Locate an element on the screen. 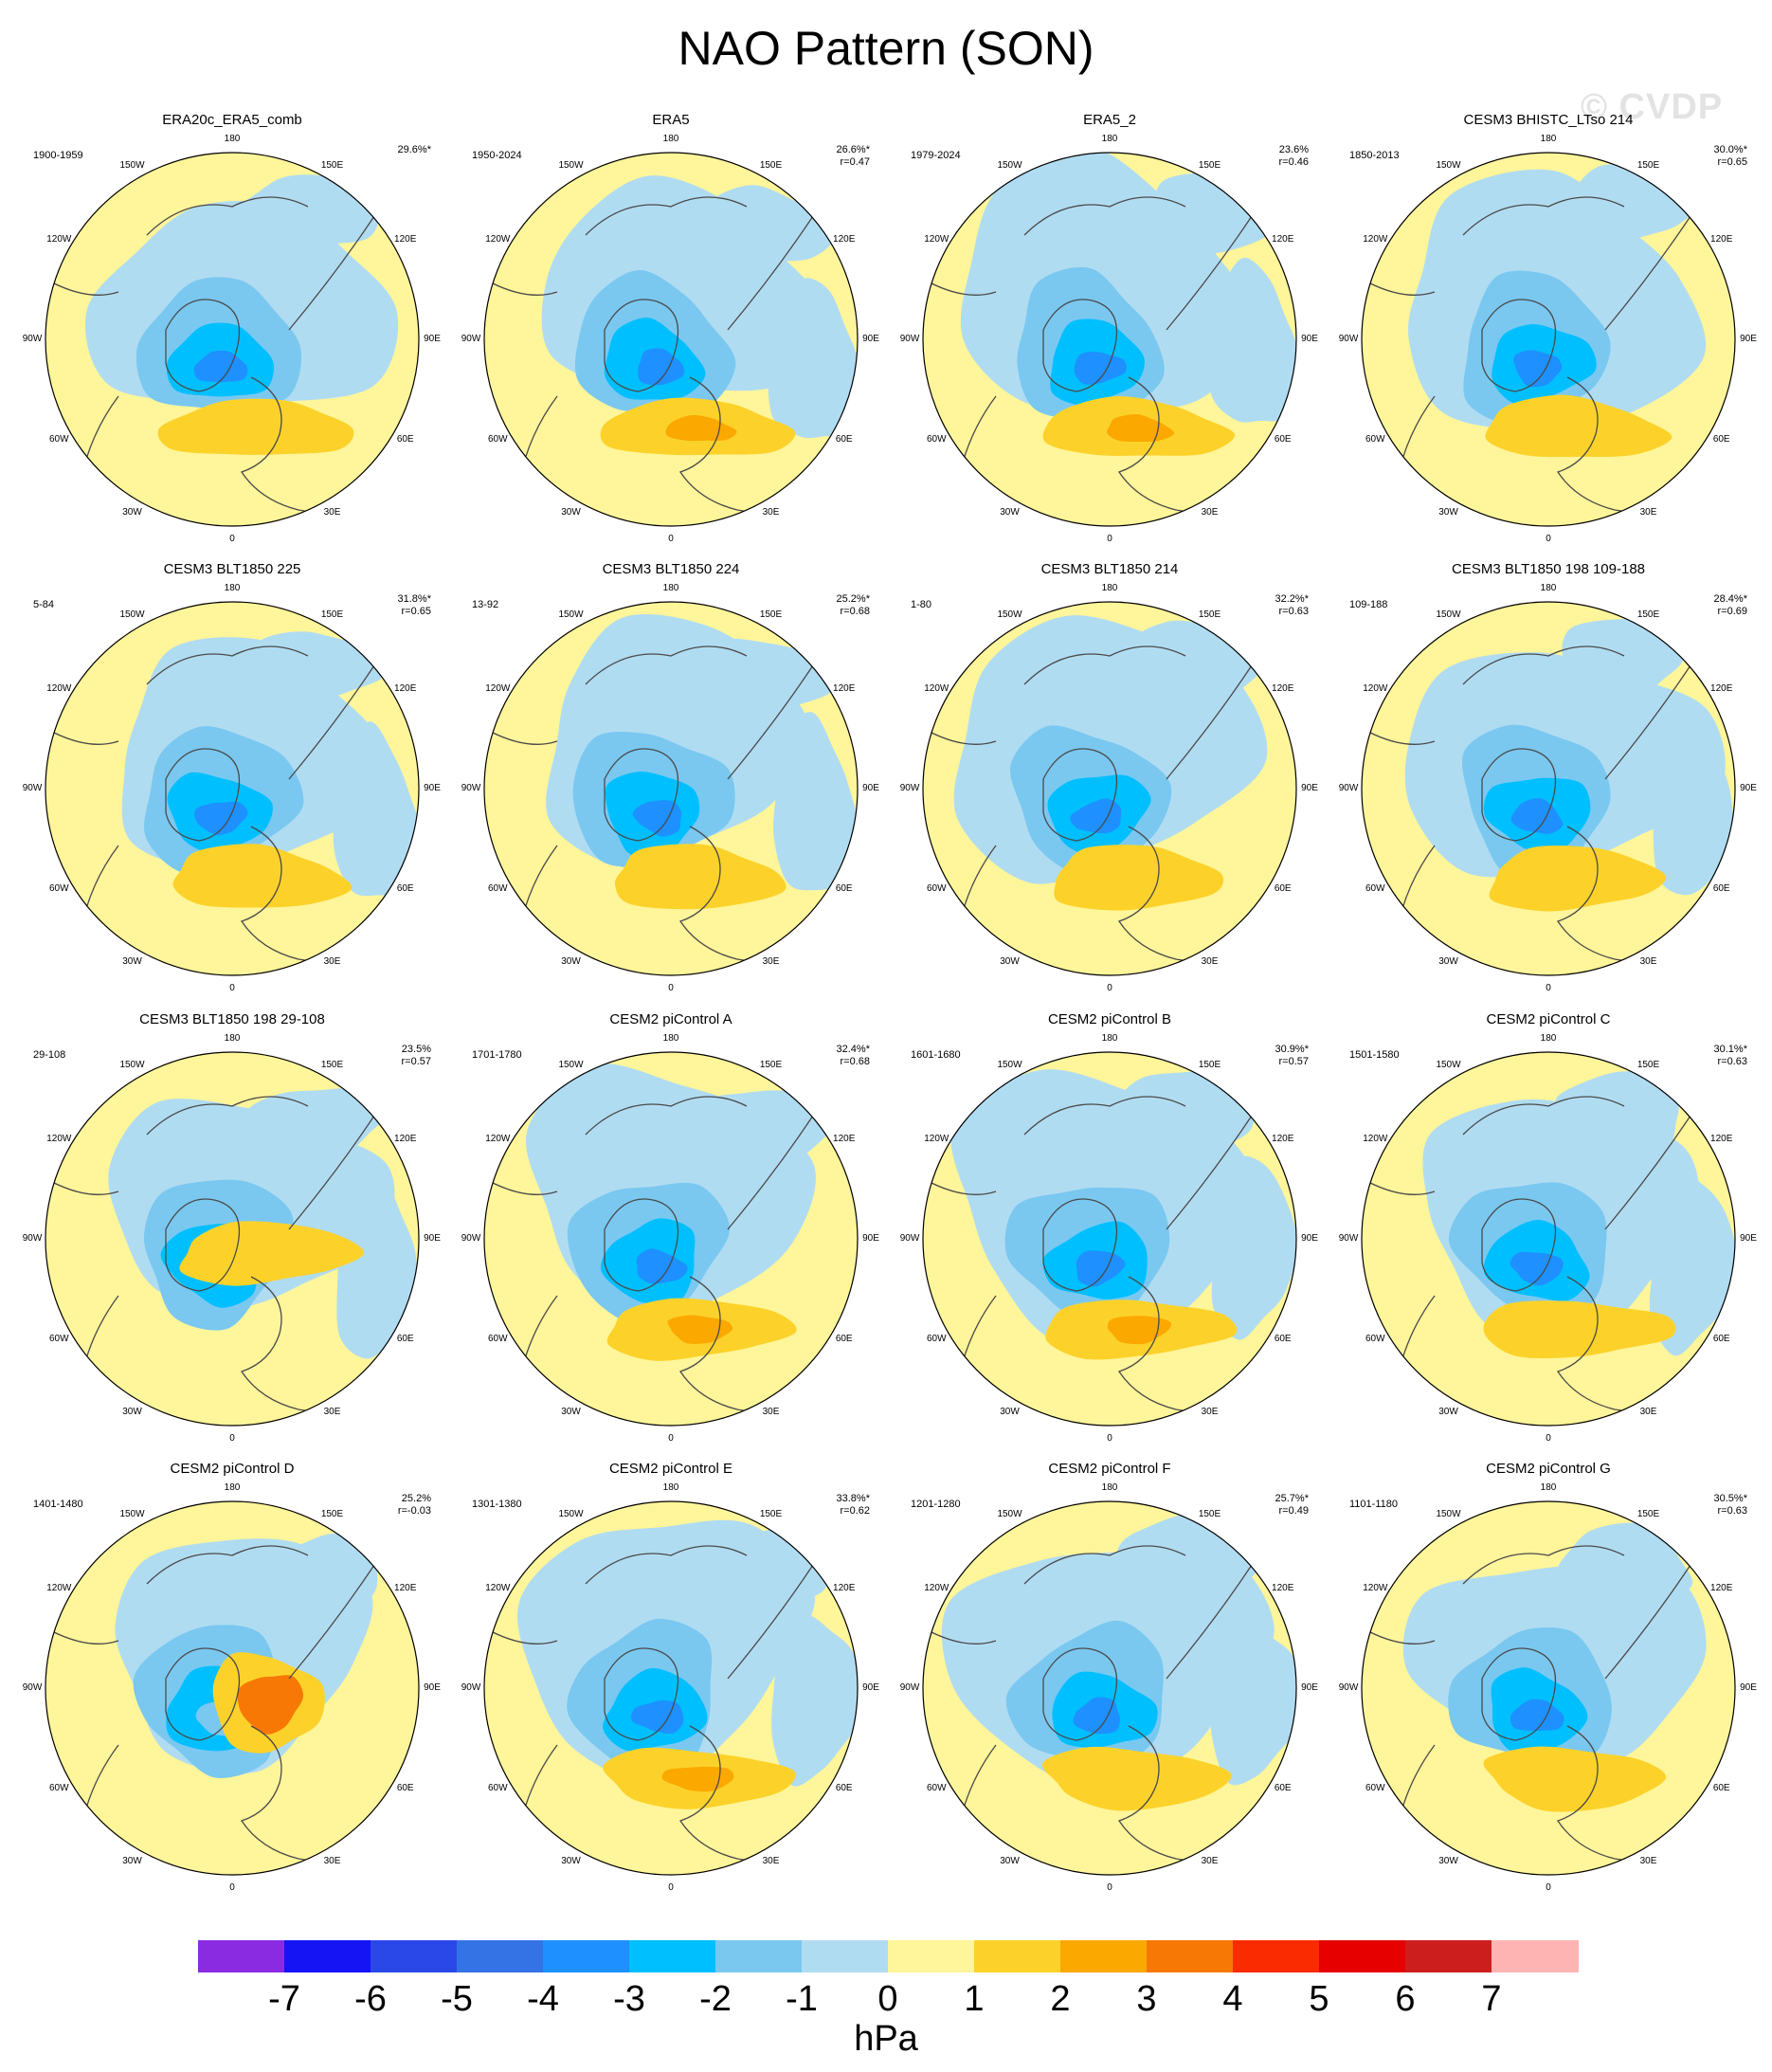 The height and width of the screenshot is (2072, 1772). panel-title: CESM3 BLT1850 198 109-188 is located at coordinates (1548, 569).